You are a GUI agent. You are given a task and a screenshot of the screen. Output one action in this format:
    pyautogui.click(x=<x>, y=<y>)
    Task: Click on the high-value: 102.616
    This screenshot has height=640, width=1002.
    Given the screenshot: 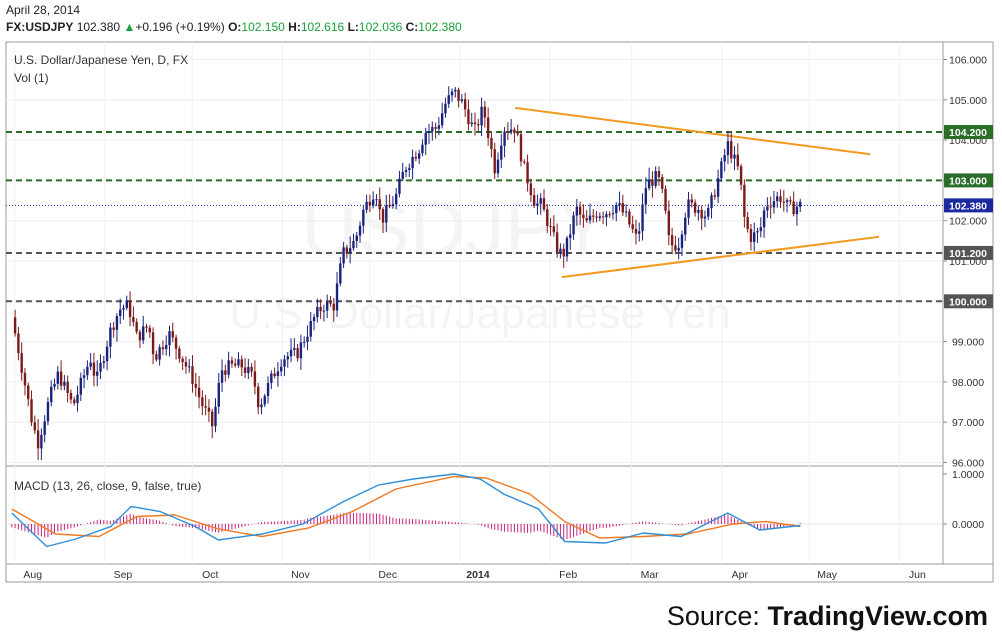 What is the action you would take?
    pyautogui.click(x=322, y=27)
    